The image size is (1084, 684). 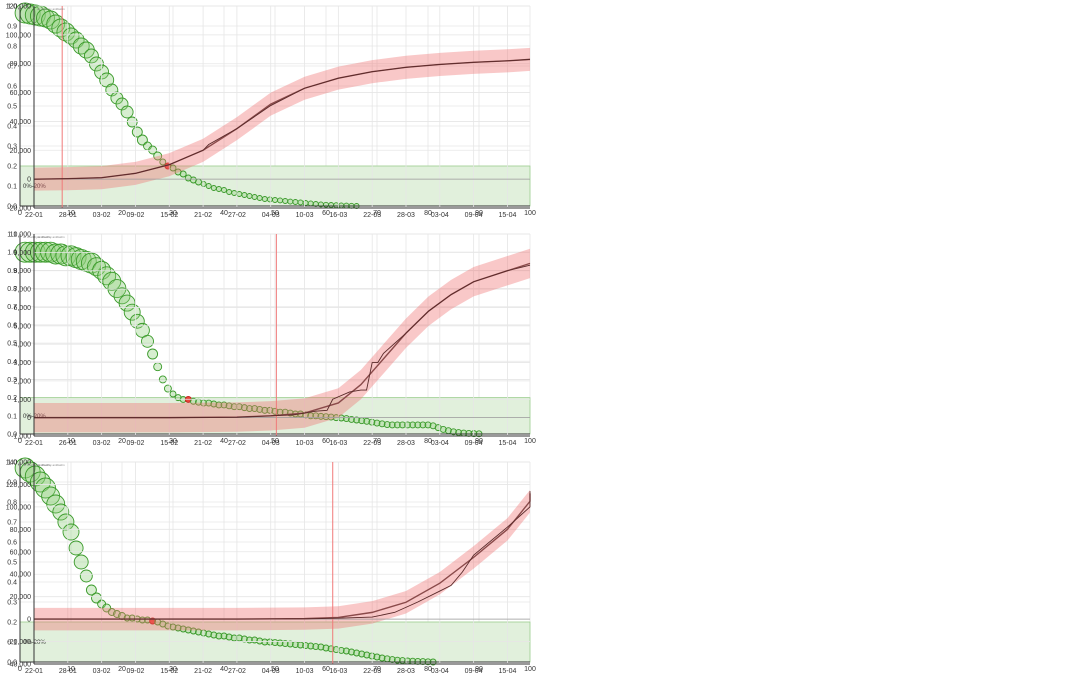 What do you see at coordinates (22, 363) in the screenshot?
I see `y-tick-label: 3,000` at bounding box center [22, 363].